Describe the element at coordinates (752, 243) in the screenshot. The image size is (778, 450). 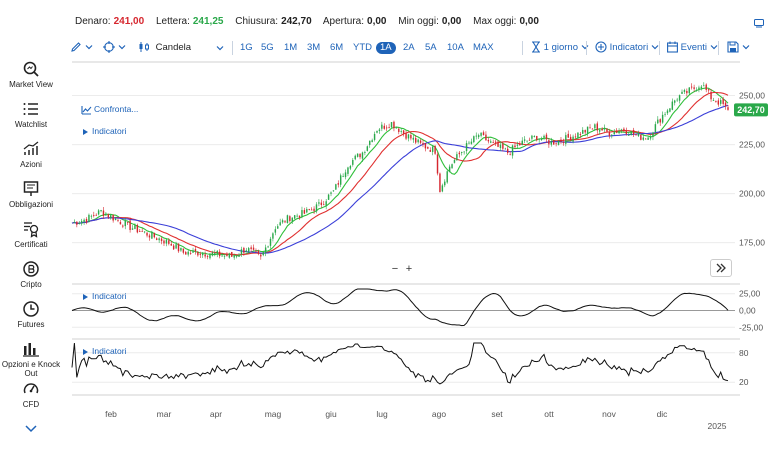
I see `price-tick-label: 175,00` at that location.